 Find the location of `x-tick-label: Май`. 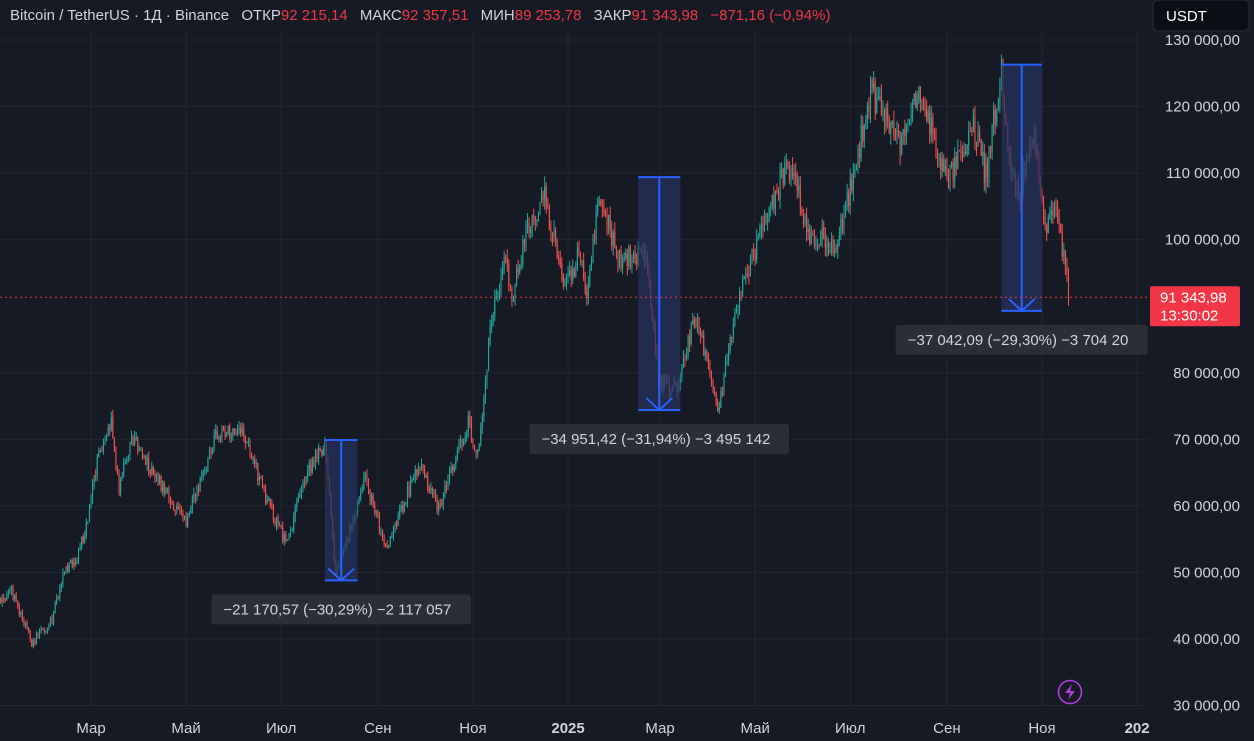

x-tick-label: Май is located at coordinates (754, 728).